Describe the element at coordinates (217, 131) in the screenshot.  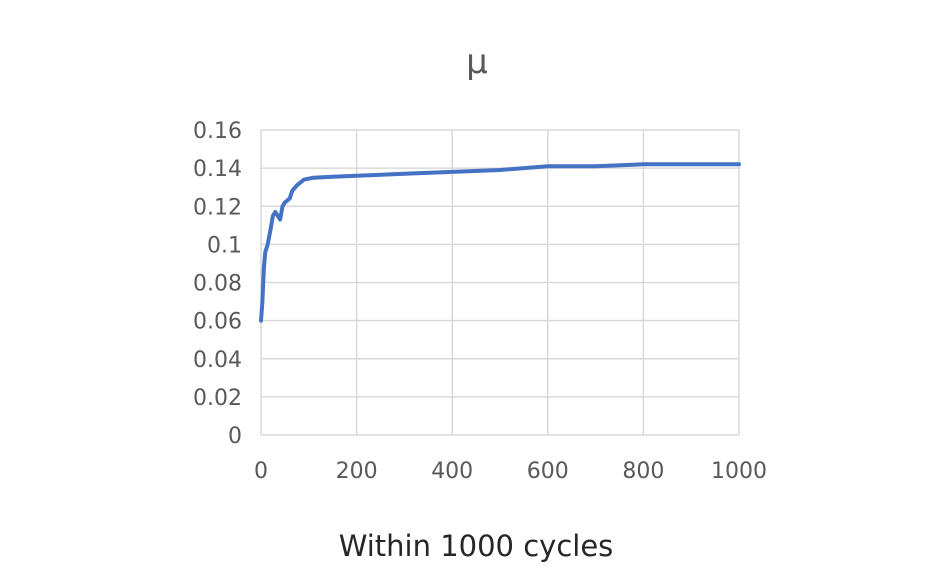
I see `y-tick-label: 0.16` at that location.